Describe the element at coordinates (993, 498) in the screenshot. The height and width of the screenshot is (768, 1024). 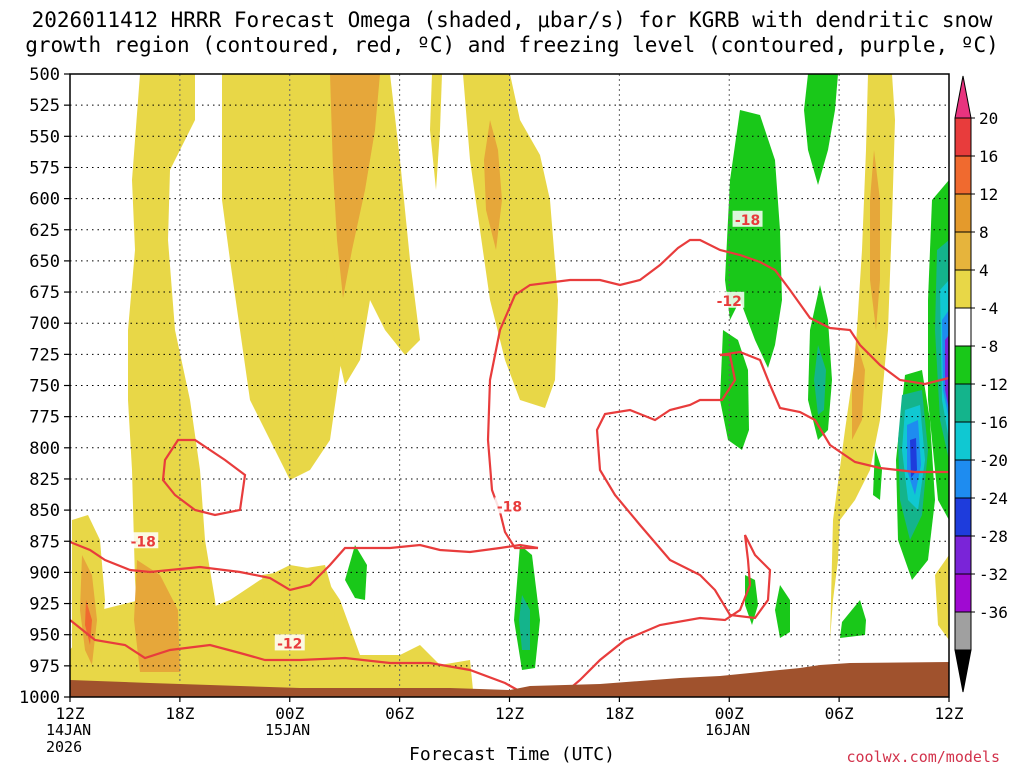
I see `colorbar-label-10: -24` at that location.